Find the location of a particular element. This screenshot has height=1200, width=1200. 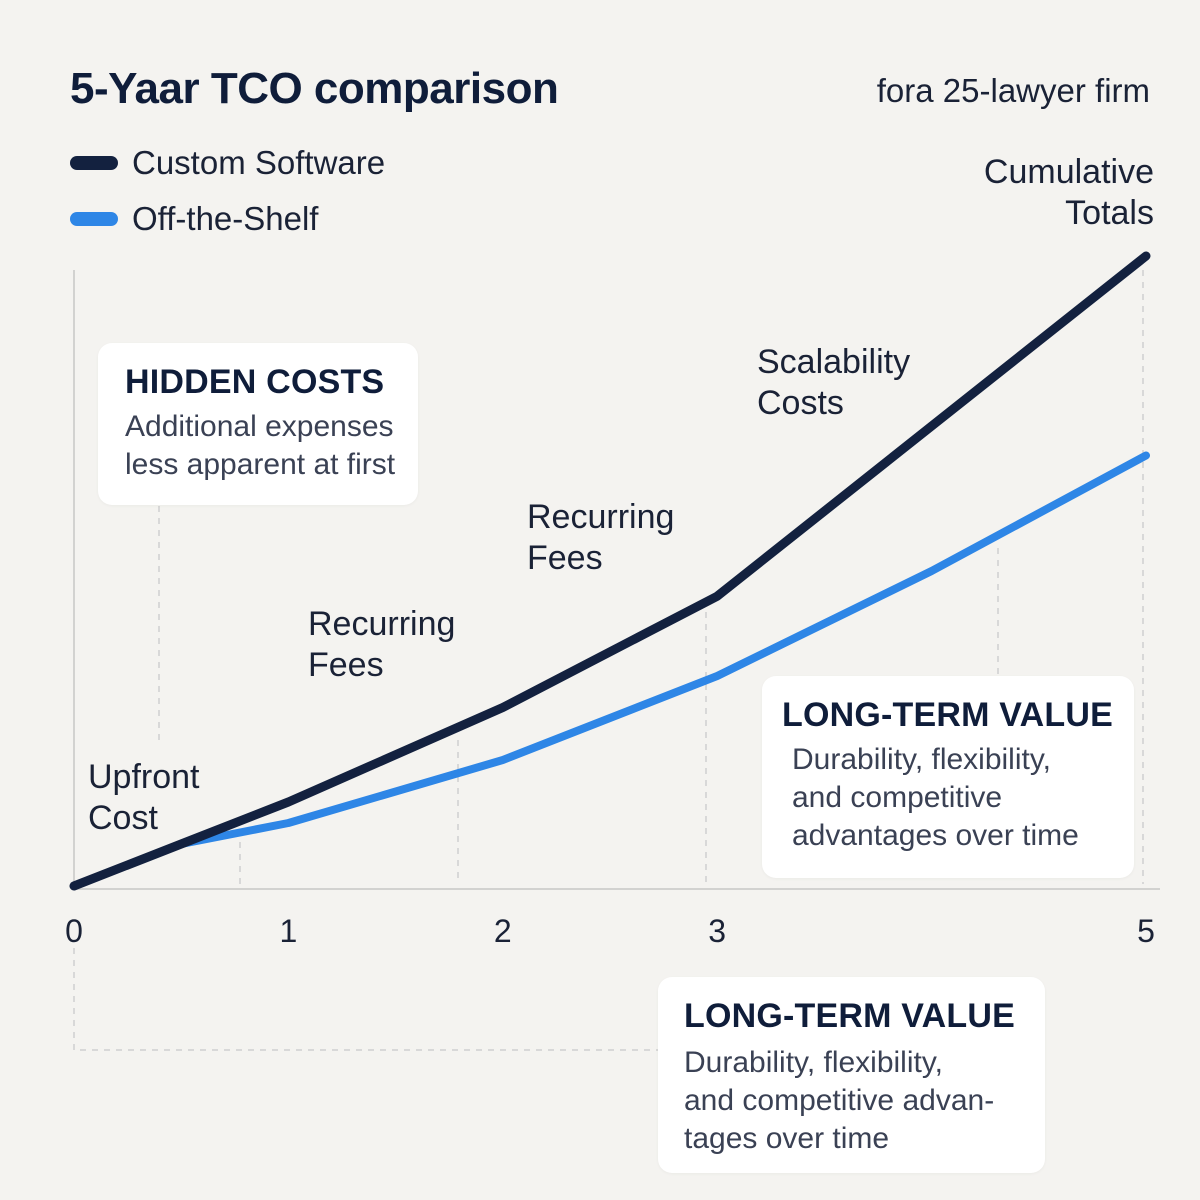

legend-label-off-the-shelf: Off-the-Shelf is located at coordinates (225, 218).